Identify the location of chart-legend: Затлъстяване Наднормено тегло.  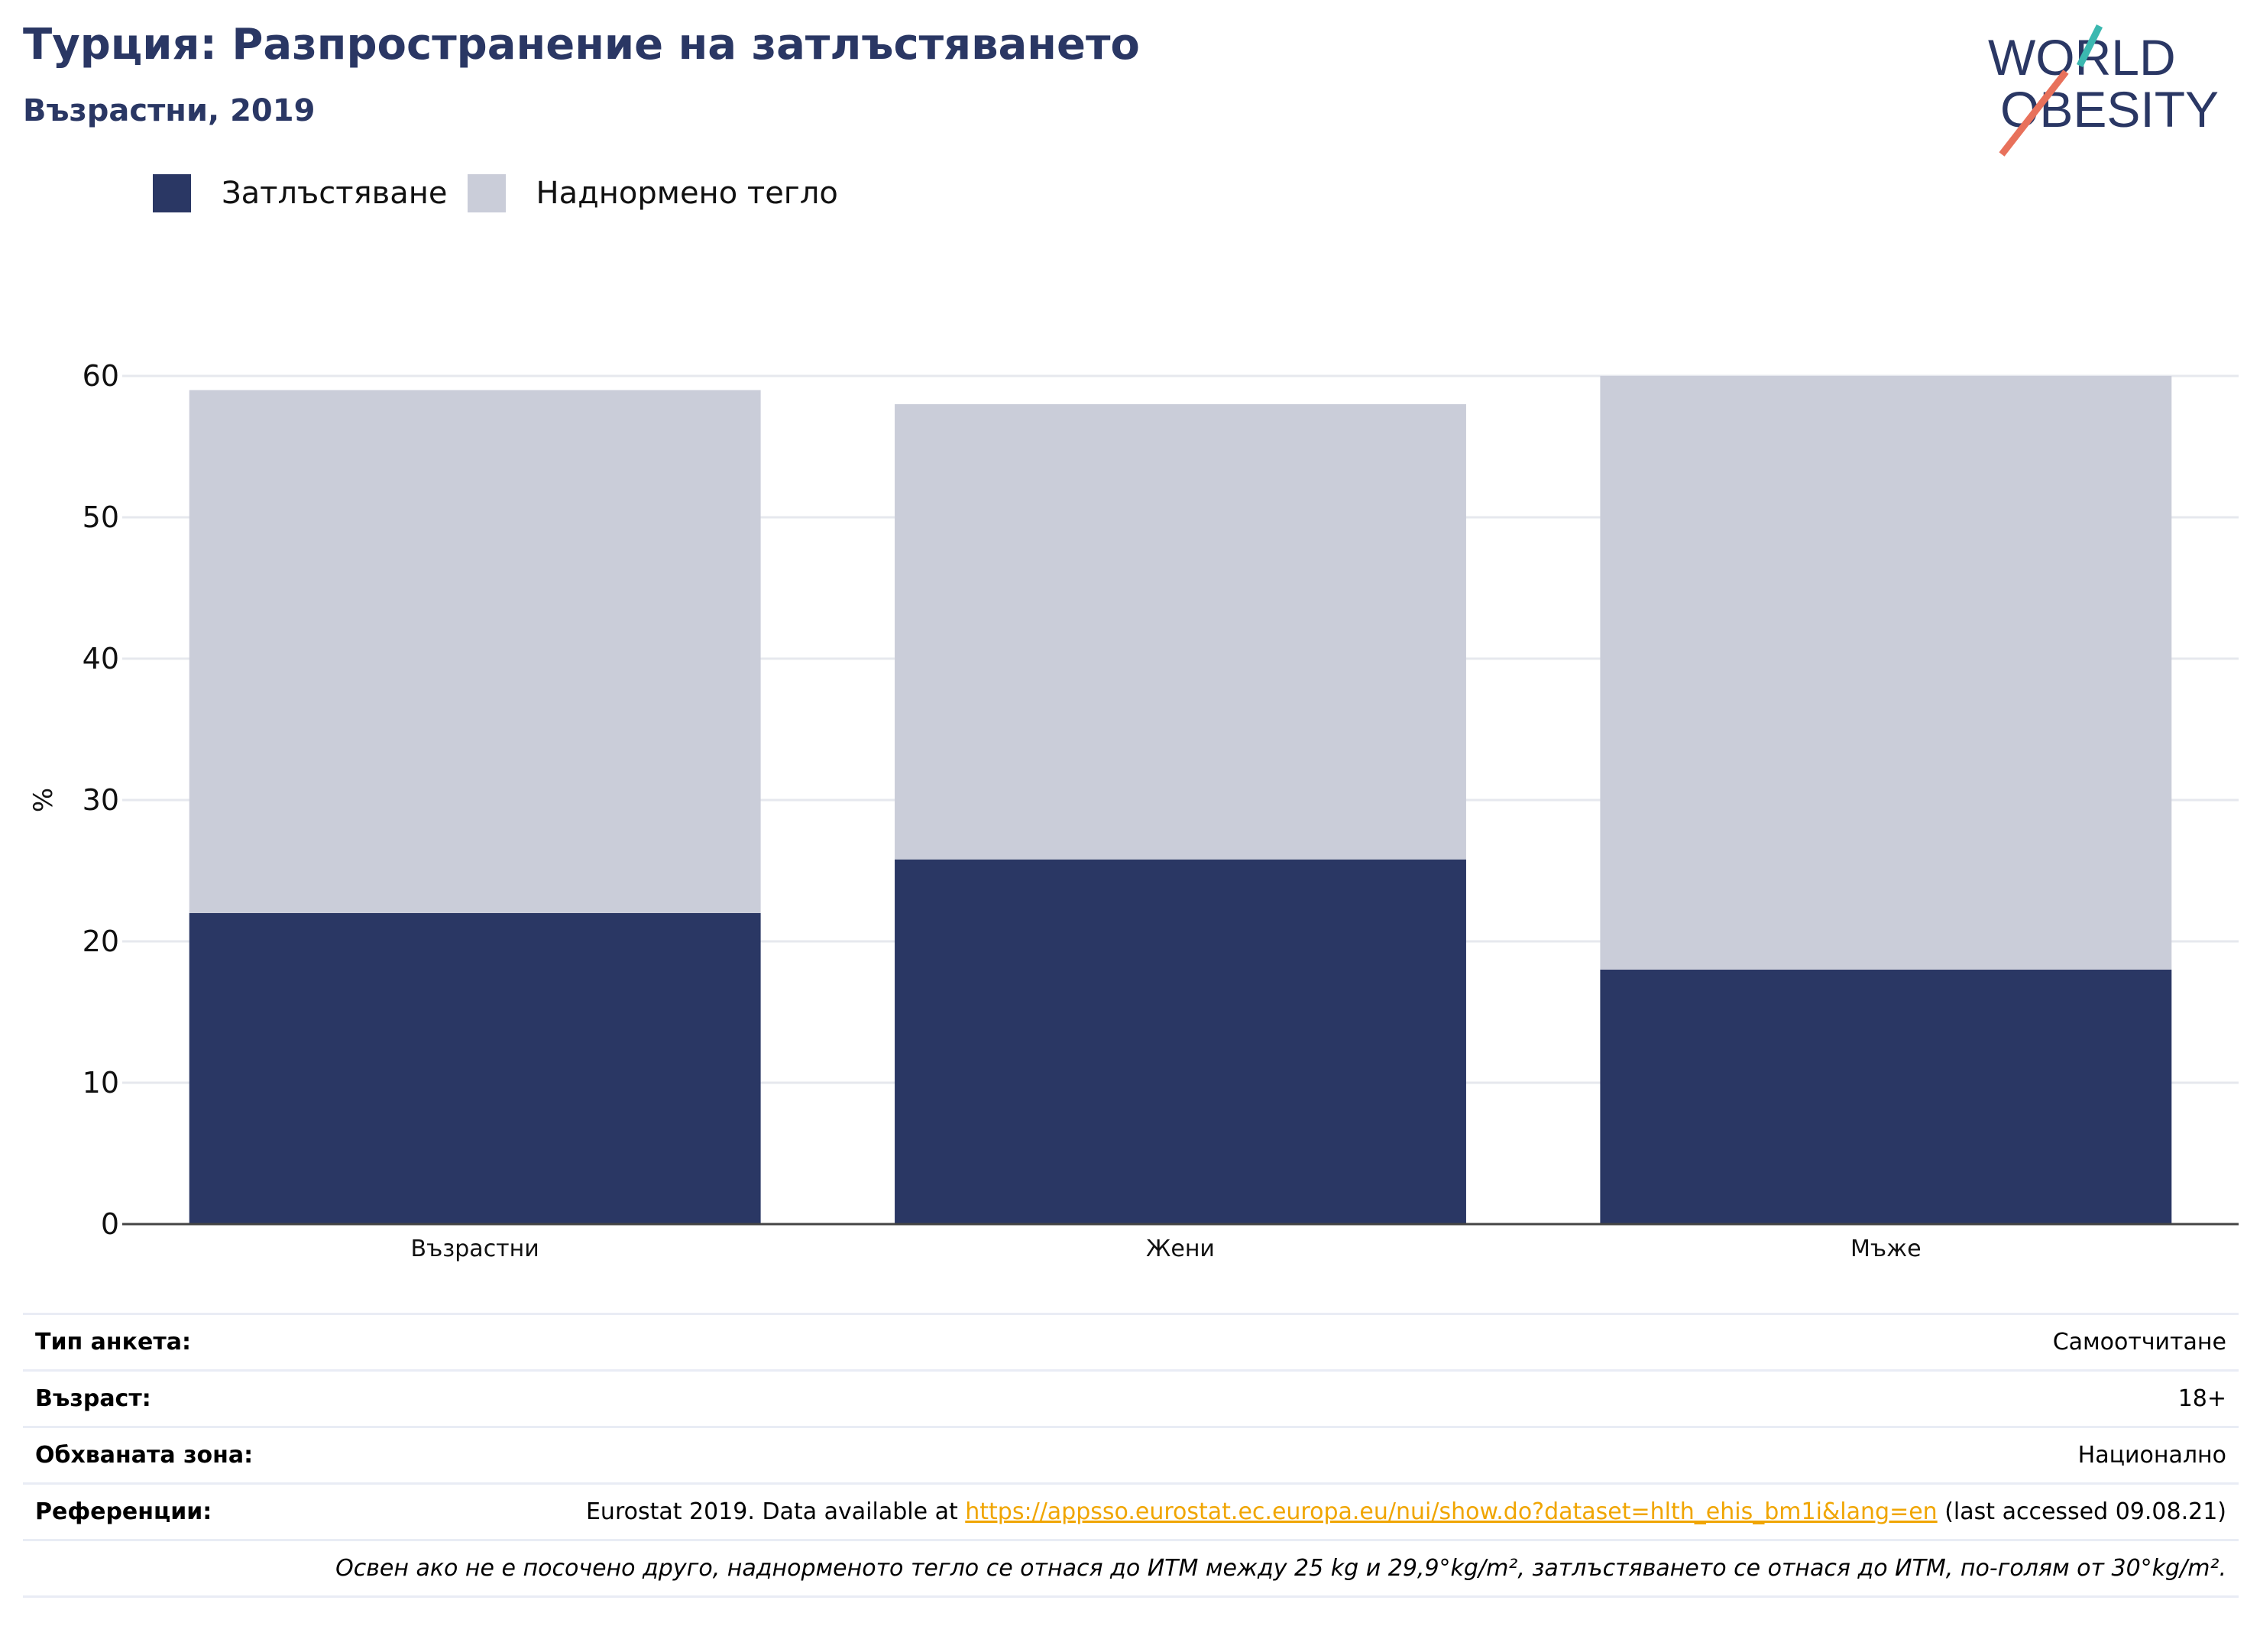
(506, 193).